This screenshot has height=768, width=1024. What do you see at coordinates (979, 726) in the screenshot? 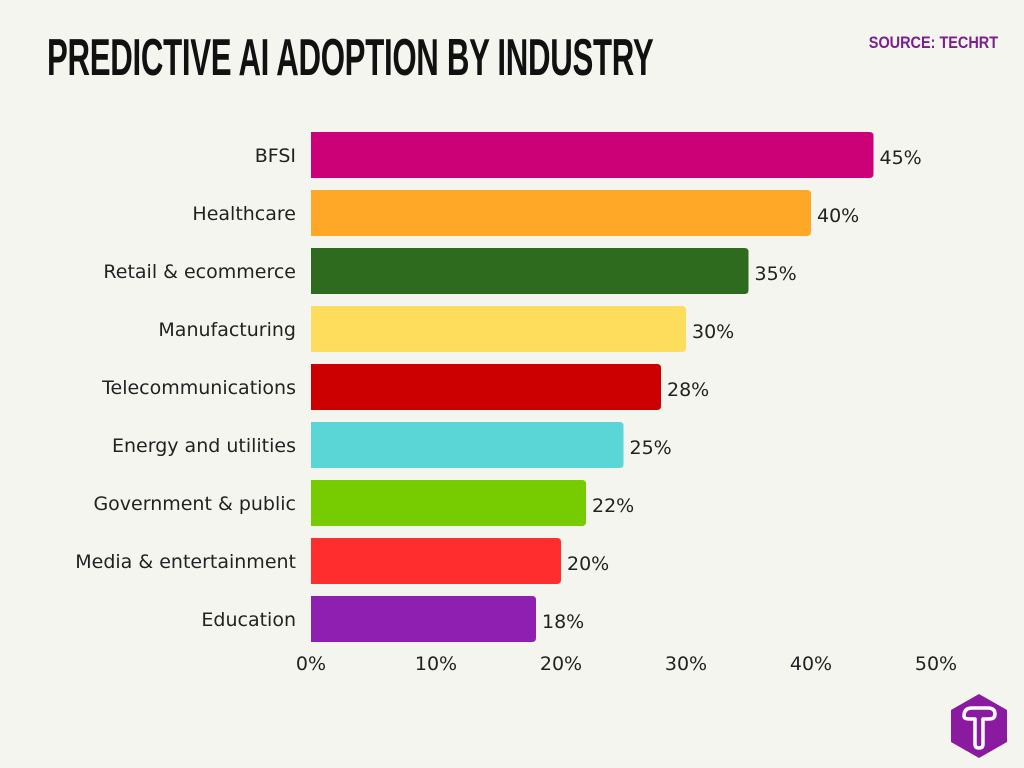
I see `techrt-logo-icon` at bounding box center [979, 726].